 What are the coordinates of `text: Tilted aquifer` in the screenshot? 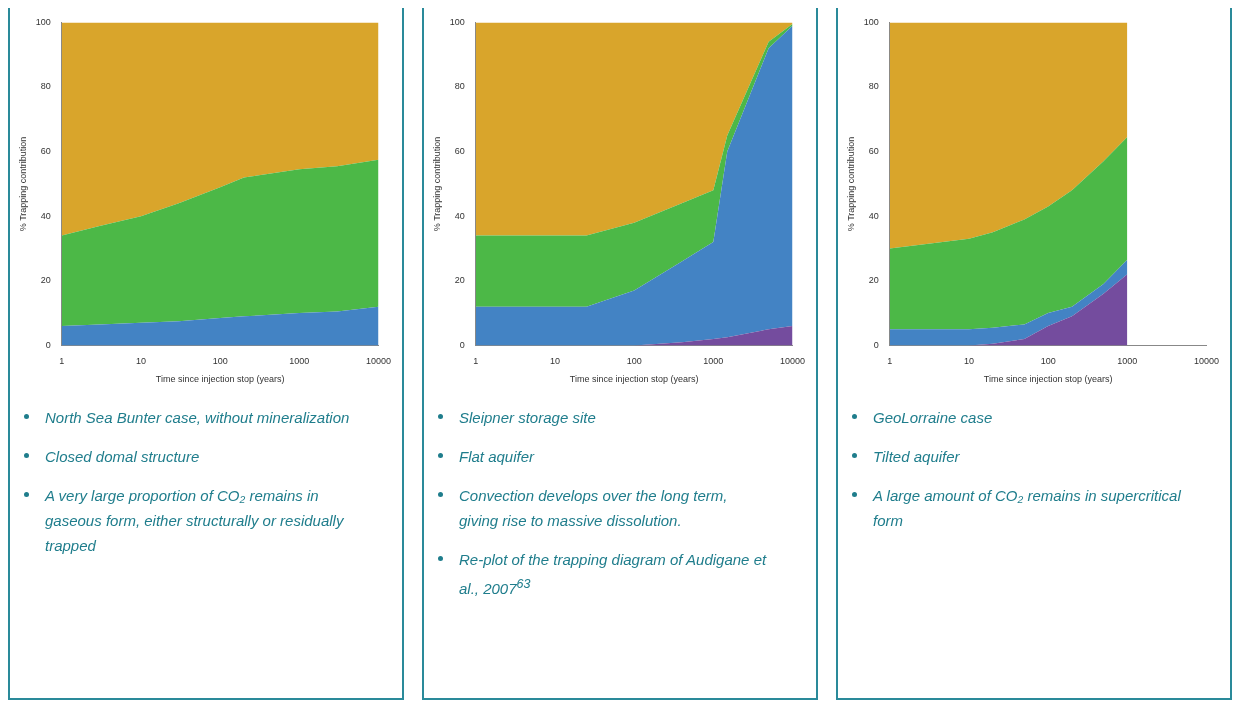 It's located at (917, 457).